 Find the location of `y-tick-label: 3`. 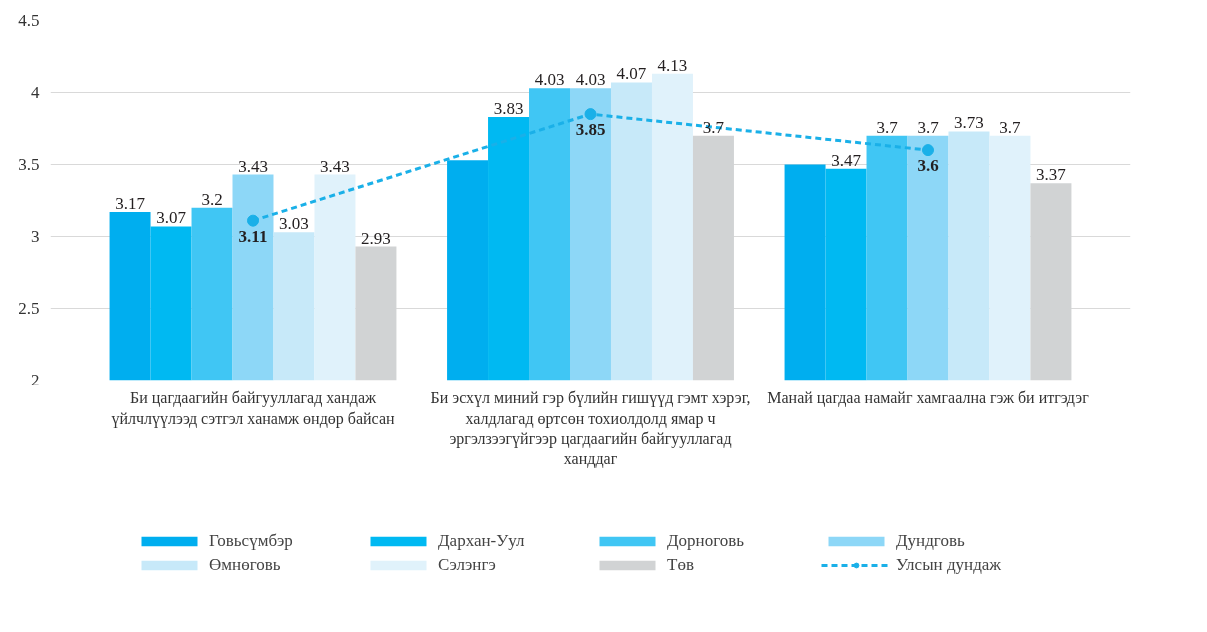

y-tick-label: 3 is located at coordinates (35, 236).